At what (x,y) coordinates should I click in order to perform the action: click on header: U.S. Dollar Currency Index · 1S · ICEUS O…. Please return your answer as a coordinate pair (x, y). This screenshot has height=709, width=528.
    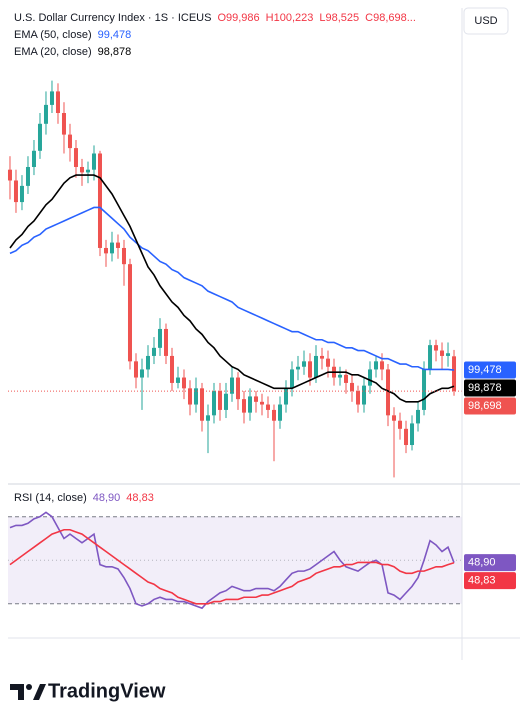
    Looking at the image, I should click on (215, 18).